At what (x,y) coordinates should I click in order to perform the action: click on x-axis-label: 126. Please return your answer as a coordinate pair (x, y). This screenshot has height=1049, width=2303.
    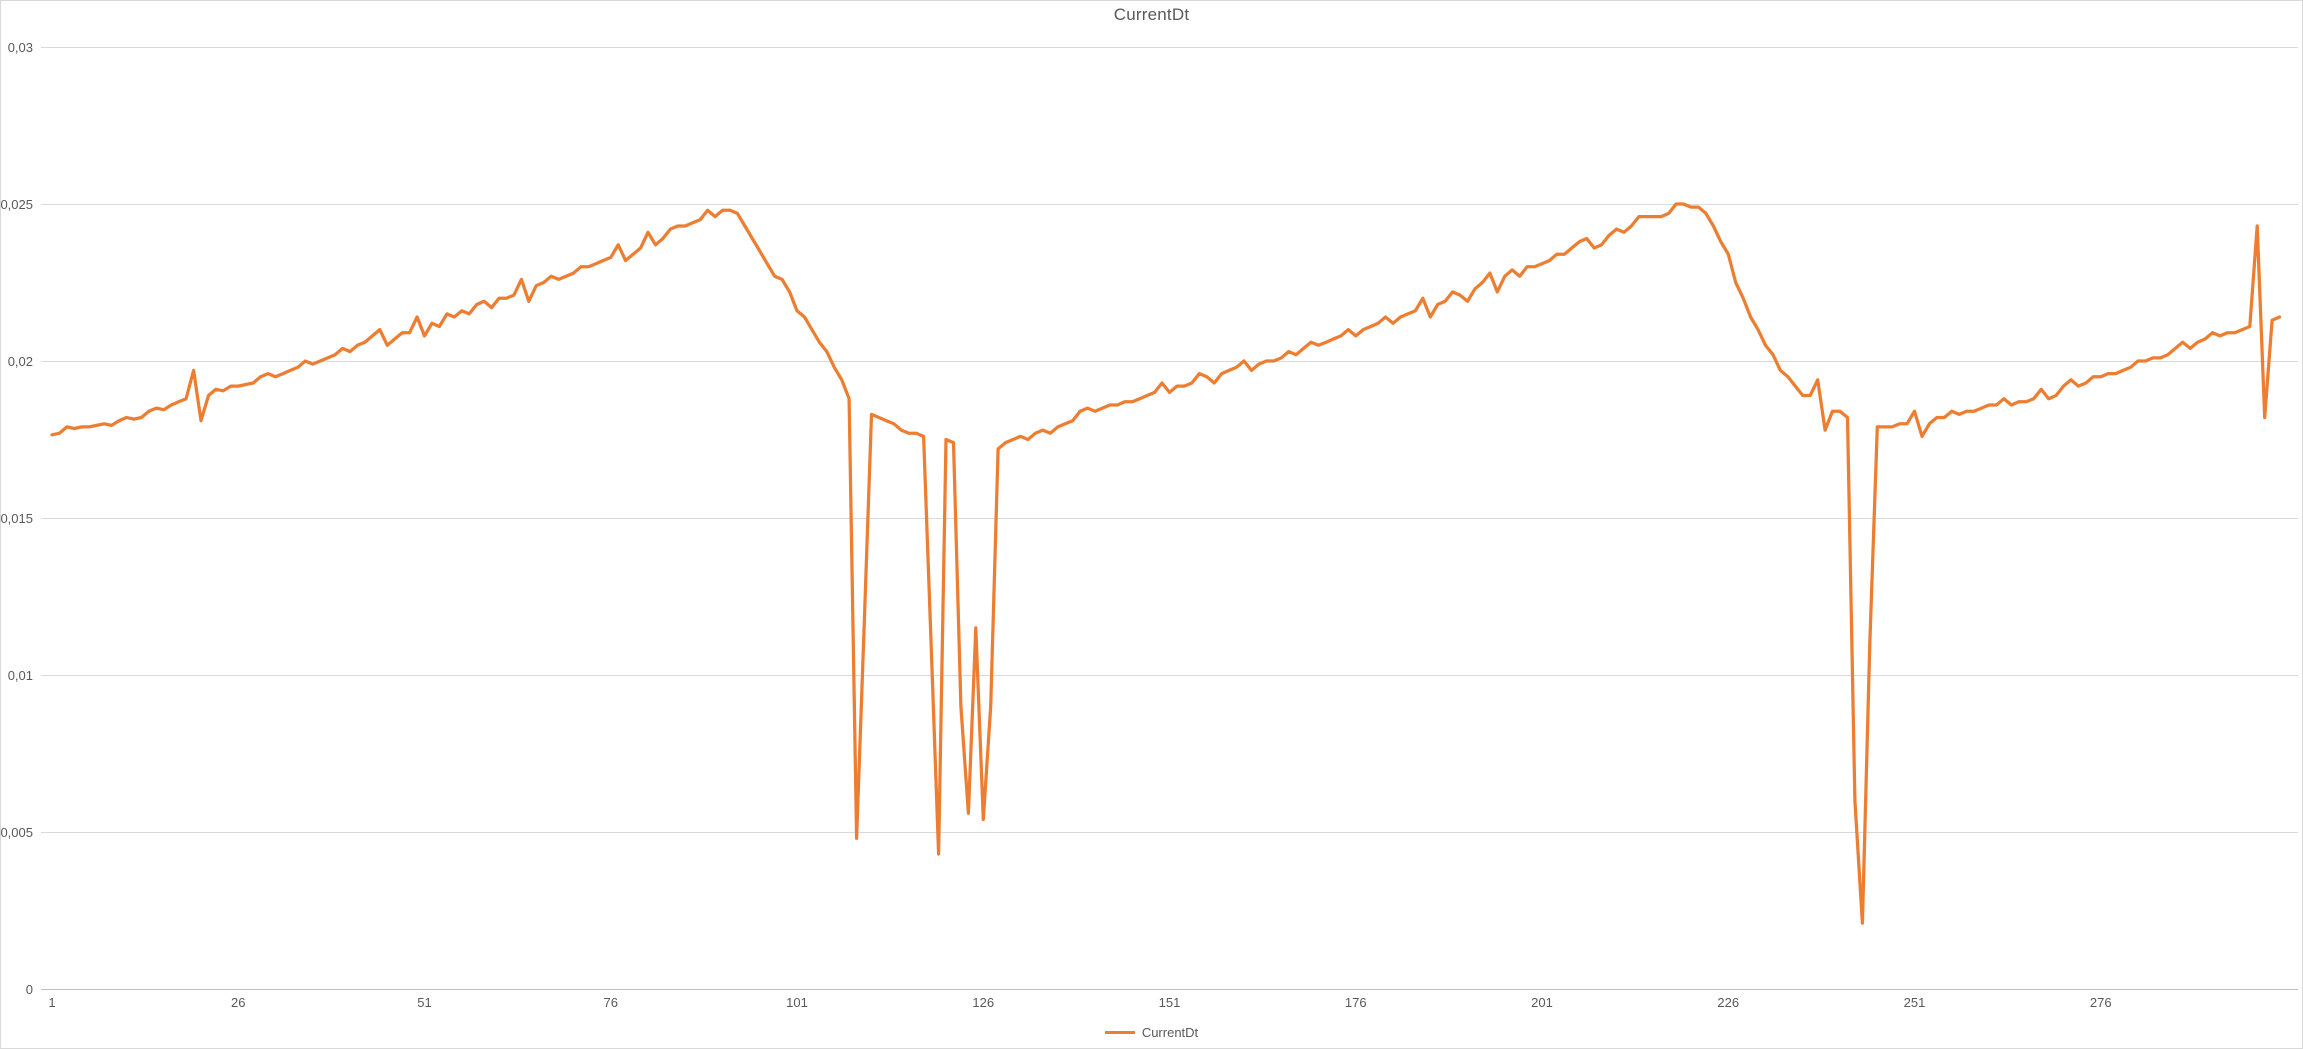
    Looking at the image, I should click on (983, 1002).